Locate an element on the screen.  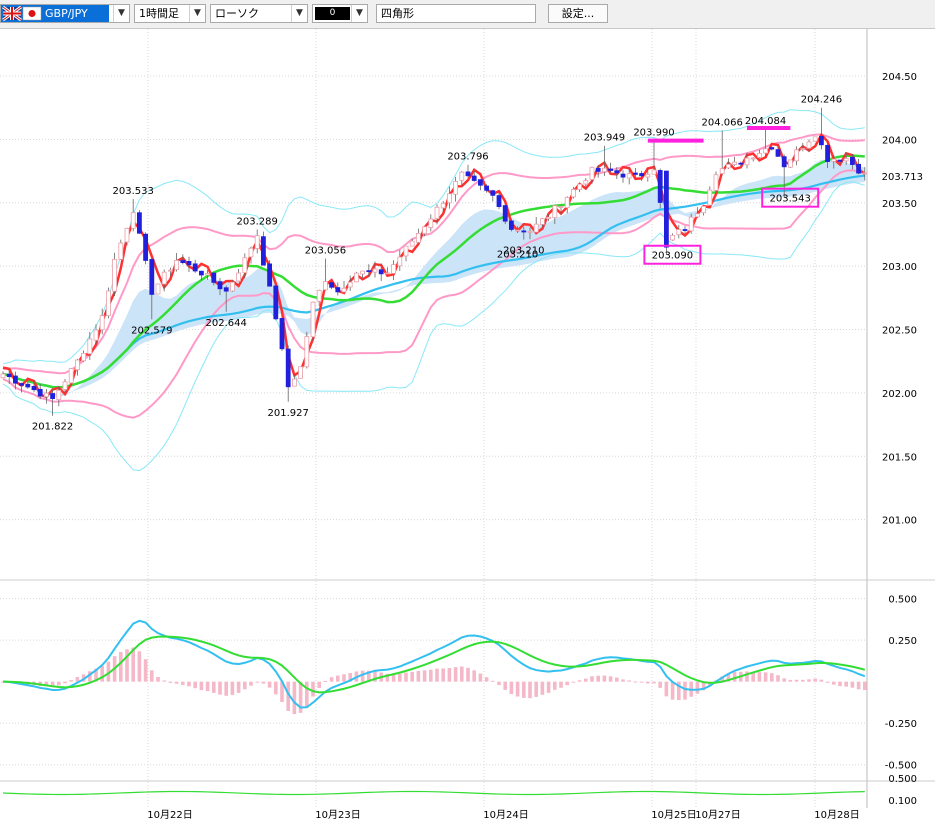
x-tick-label: 10月25日 is located at coordinates (673, 815).